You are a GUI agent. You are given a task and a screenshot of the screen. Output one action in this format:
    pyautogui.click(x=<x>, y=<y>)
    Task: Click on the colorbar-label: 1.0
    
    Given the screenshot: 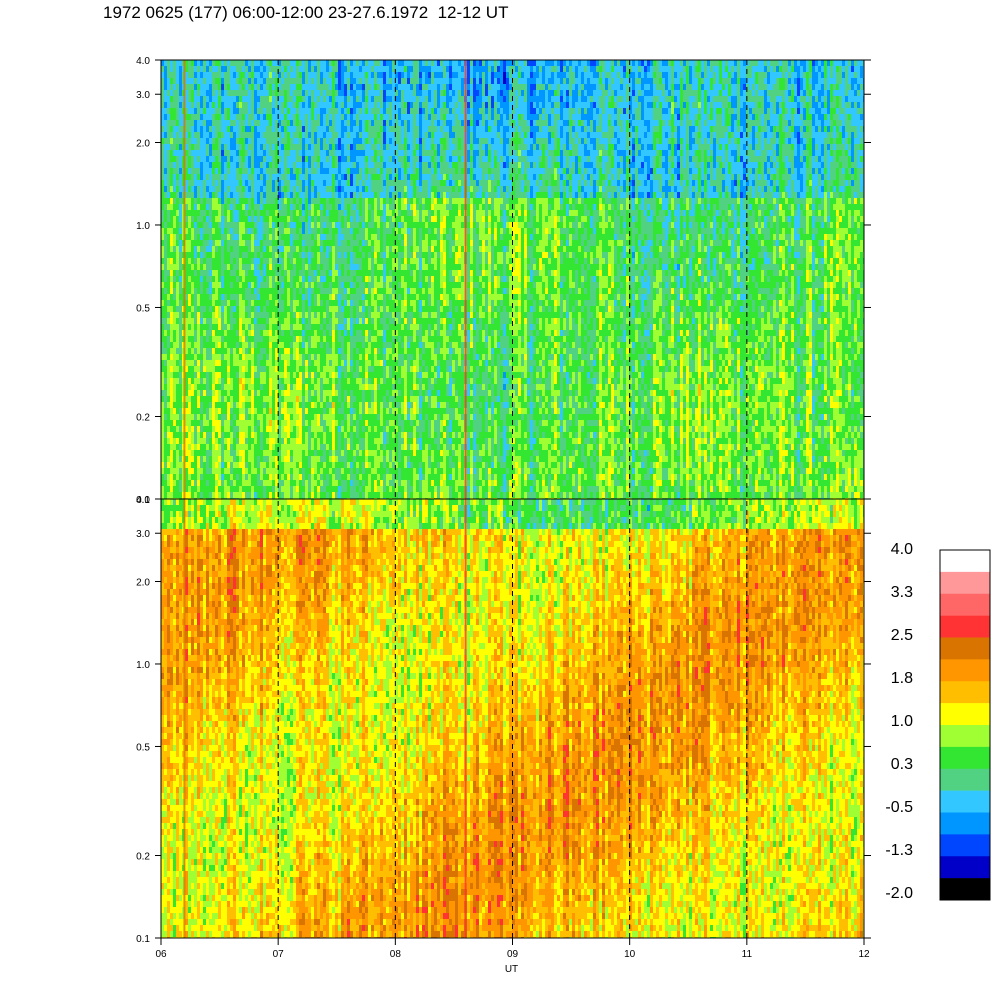 What is the action you would take?
    pyautogui.click(x=902, y=721)
    